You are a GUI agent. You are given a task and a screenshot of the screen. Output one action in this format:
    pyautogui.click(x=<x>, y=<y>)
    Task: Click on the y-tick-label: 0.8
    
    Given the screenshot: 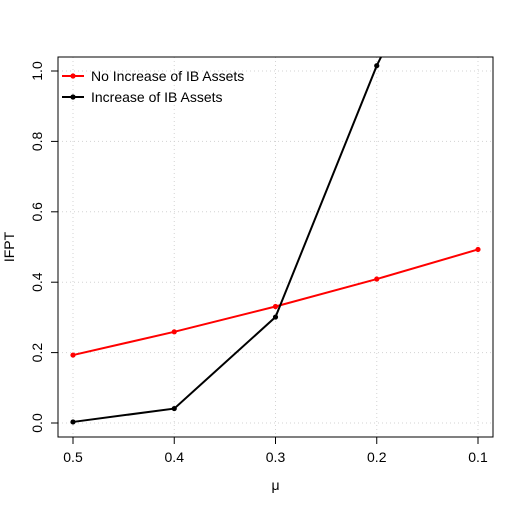 What is the action you would take?
    pyautogui.click(x=37, y=141)
    